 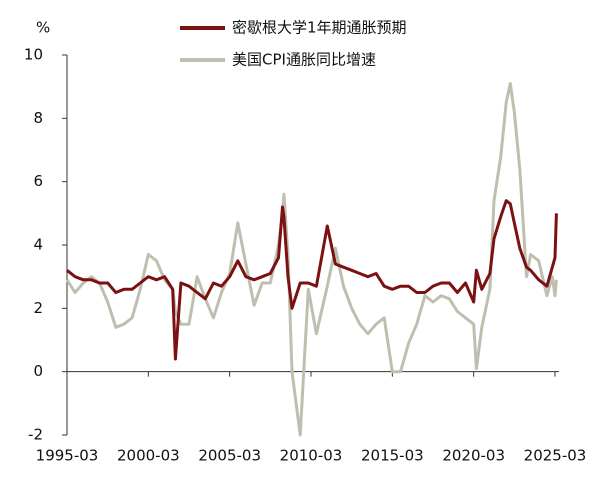 What do you see at coordinates (304, 60) in the screenshot?
I see `legend-label: 美国CPI通胀同比增速` at bounding box center [304, 60].